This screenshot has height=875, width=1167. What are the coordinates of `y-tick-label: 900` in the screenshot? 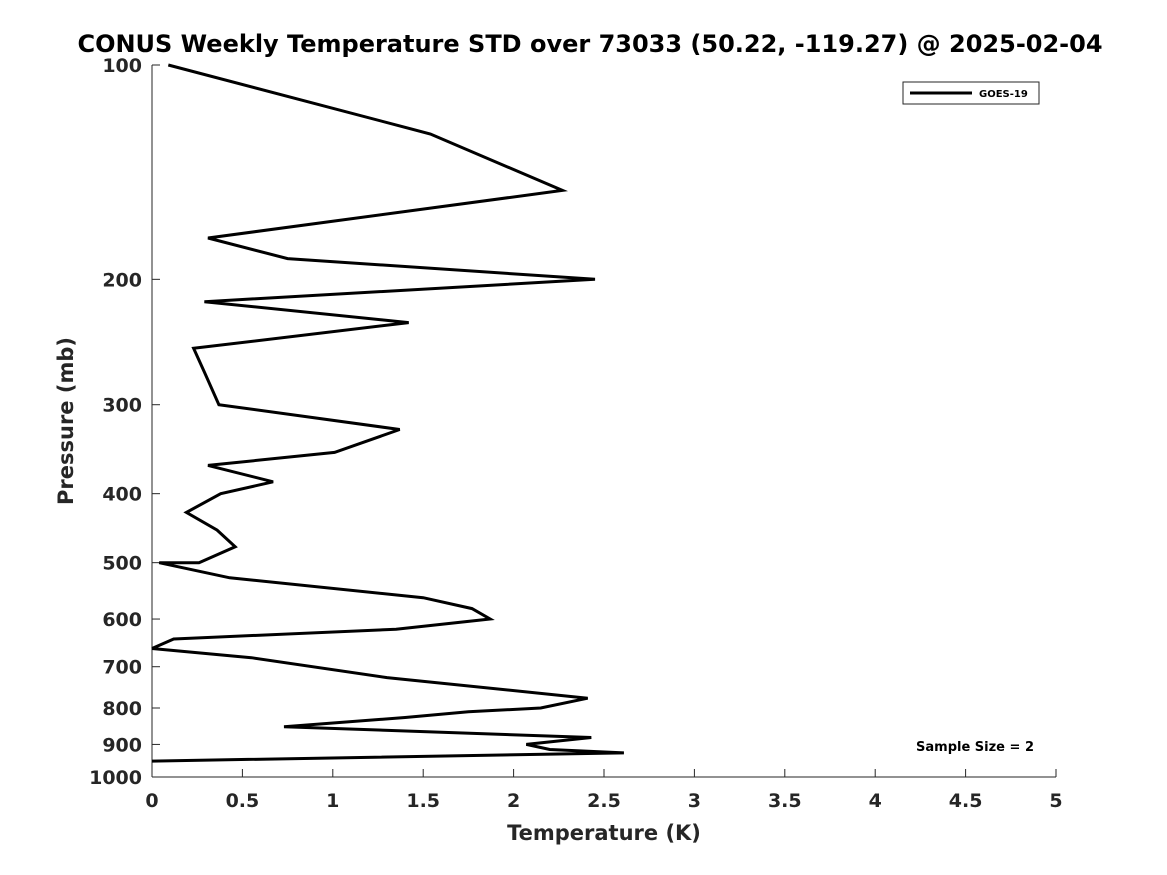 It's located at (122, 745).